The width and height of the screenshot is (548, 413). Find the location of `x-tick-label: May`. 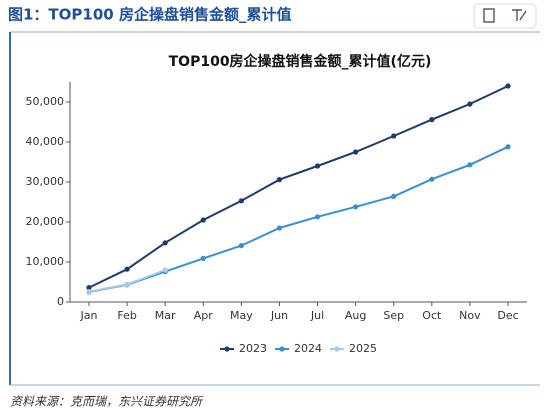

x-tick-label: May is located at coordinates (241, 315).